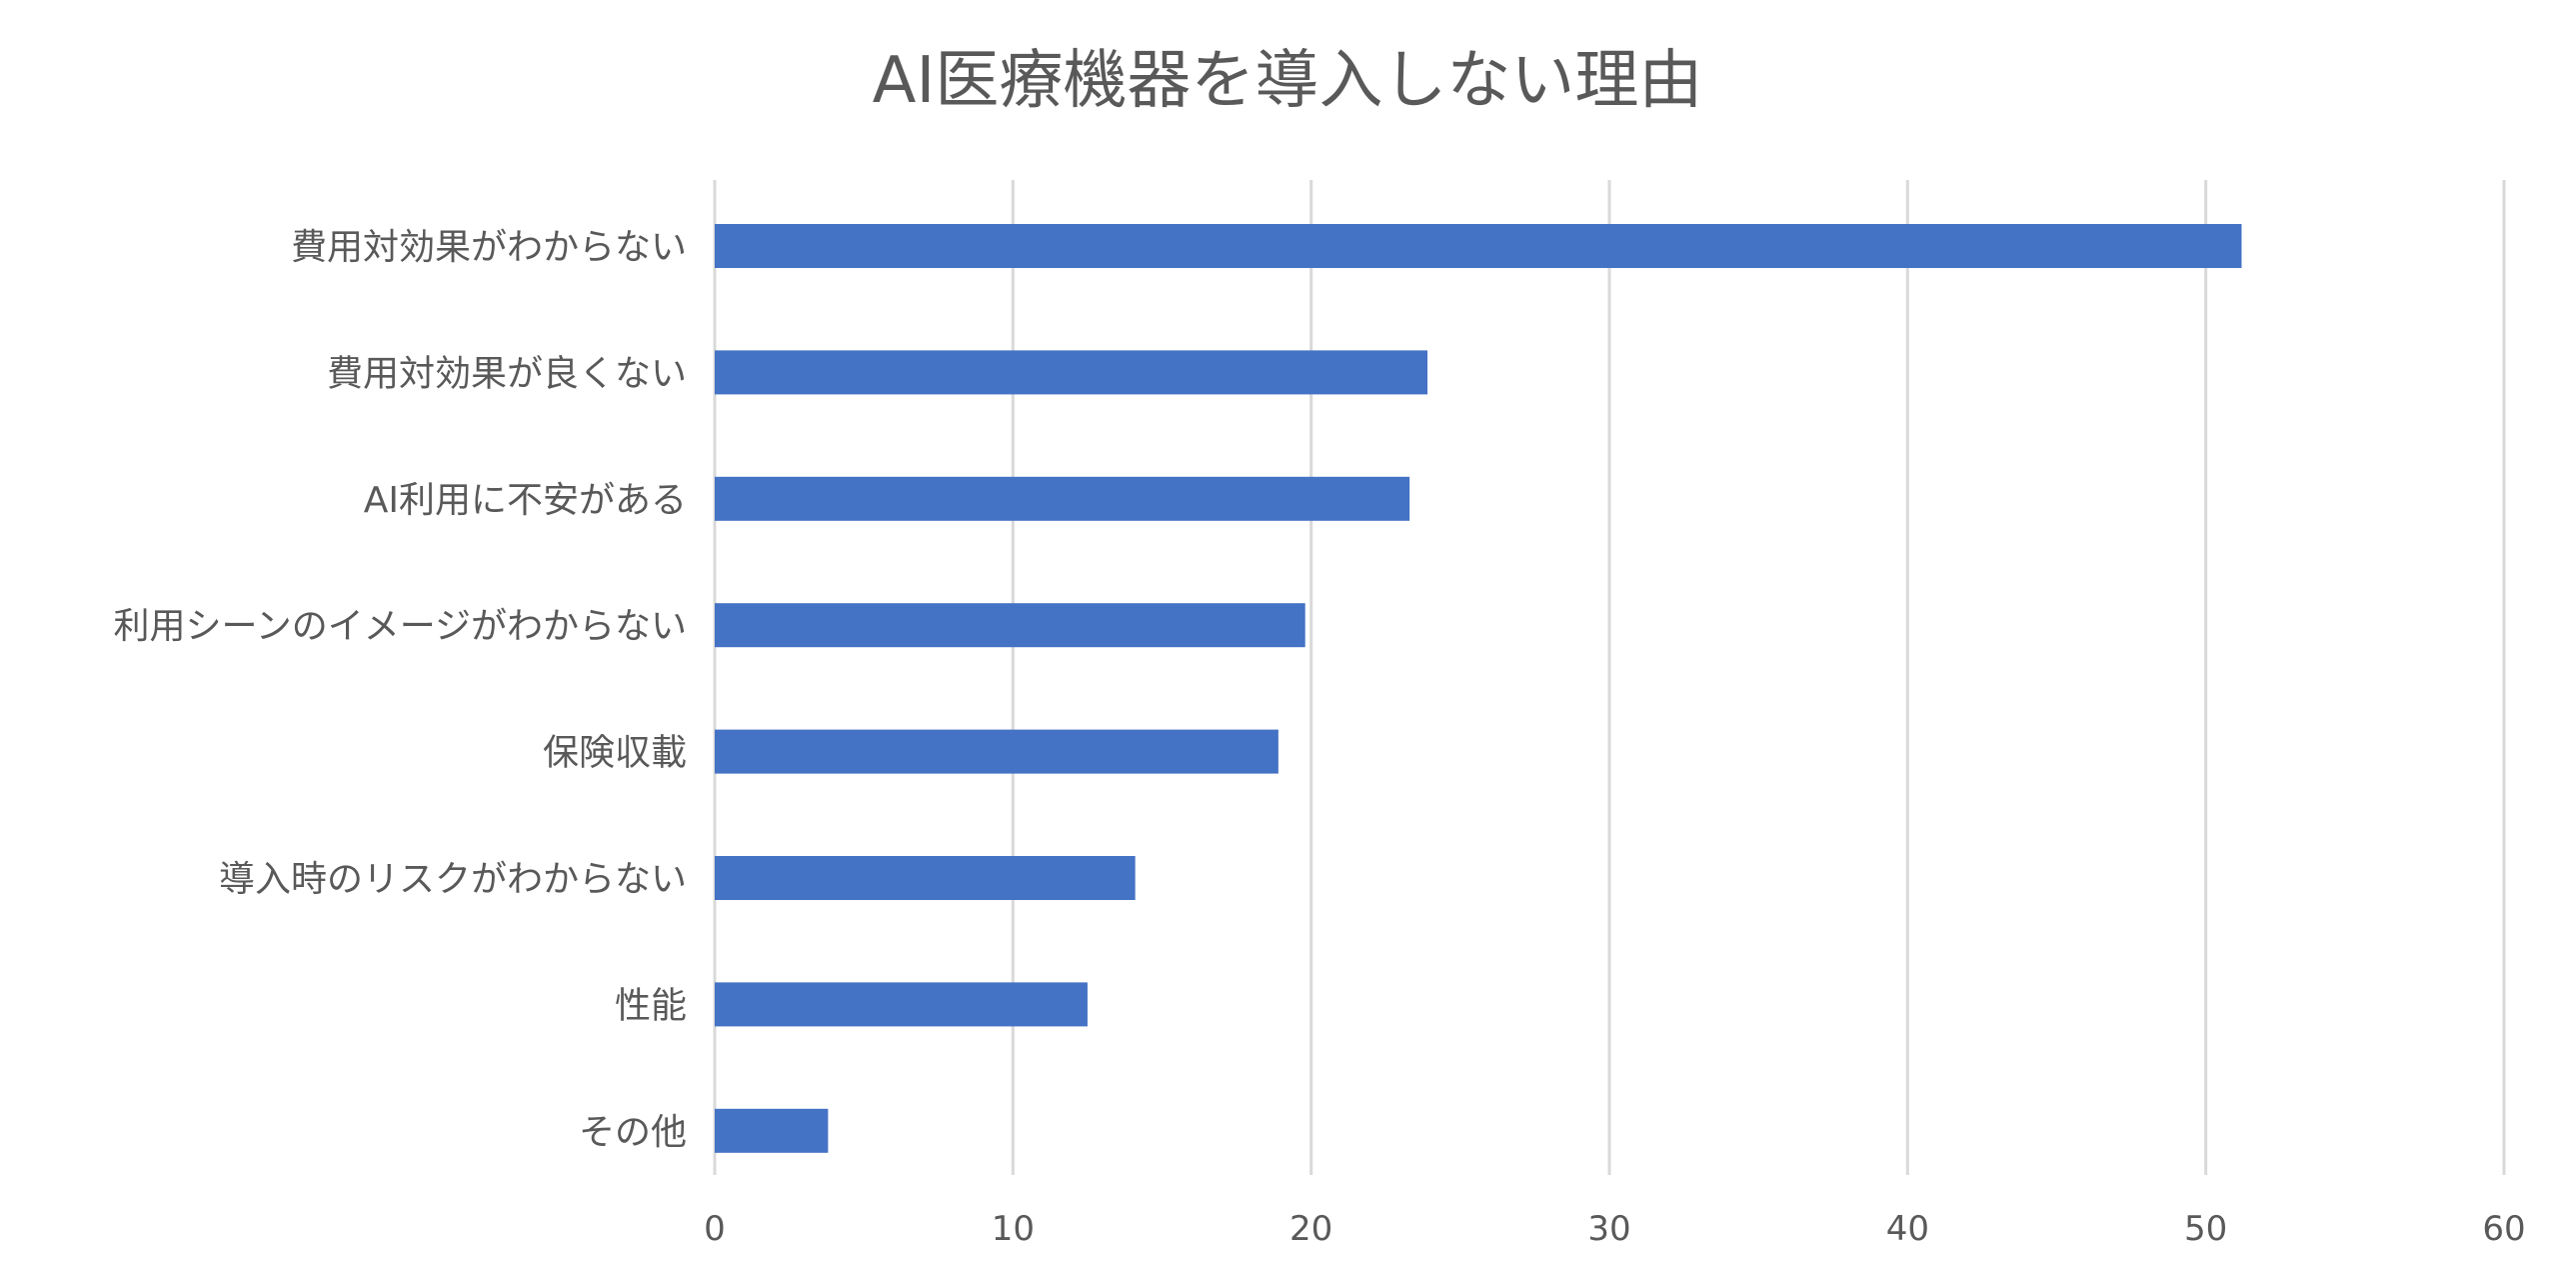 This screenshot has width=2576, height=1281. I want to click on x-tick-label: 10, so click(1014, 1229).